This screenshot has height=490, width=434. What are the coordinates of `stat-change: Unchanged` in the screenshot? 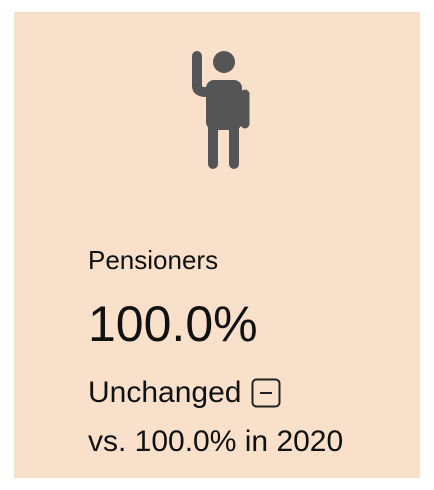 It's located at (184, 393).